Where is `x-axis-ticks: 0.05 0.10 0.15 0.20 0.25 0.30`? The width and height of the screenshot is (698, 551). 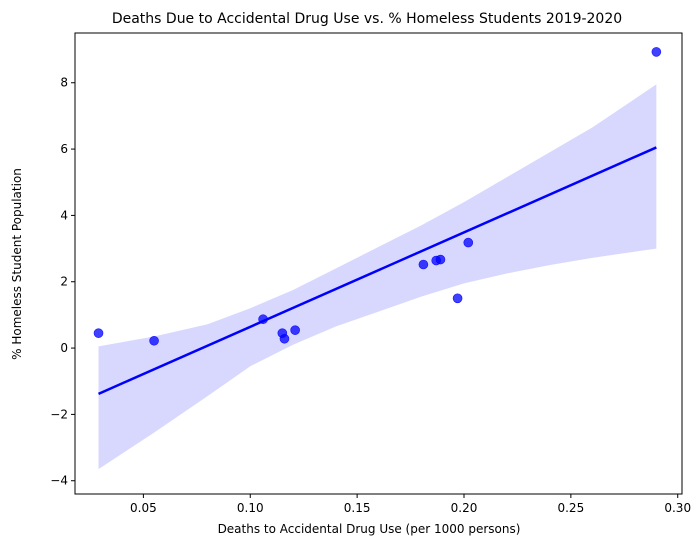 x-axis-ticks: 0.05 0.10 0.15 0.20 0.25 0.30 is located at coordinates (410, 504).